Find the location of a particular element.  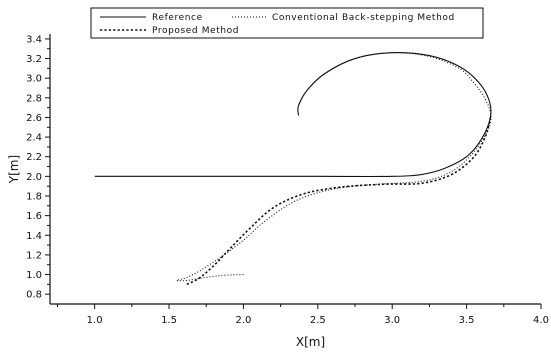

x-tick-label: 2.5 is located at coordinates (318, 320).